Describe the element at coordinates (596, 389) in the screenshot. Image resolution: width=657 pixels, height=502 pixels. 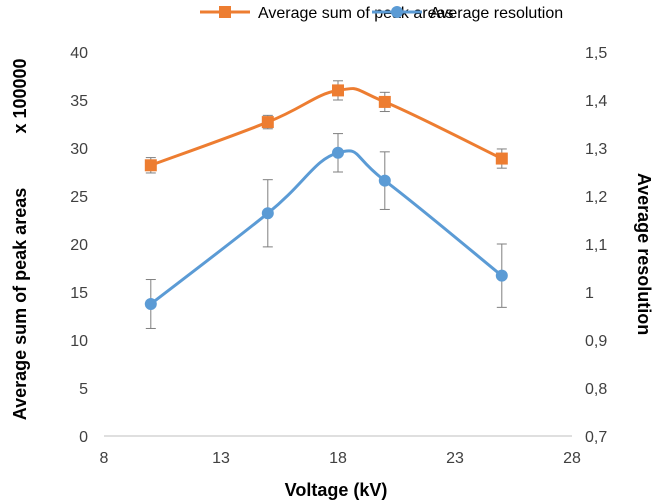
I see `right-y-tick-label: 0,8` at that location.